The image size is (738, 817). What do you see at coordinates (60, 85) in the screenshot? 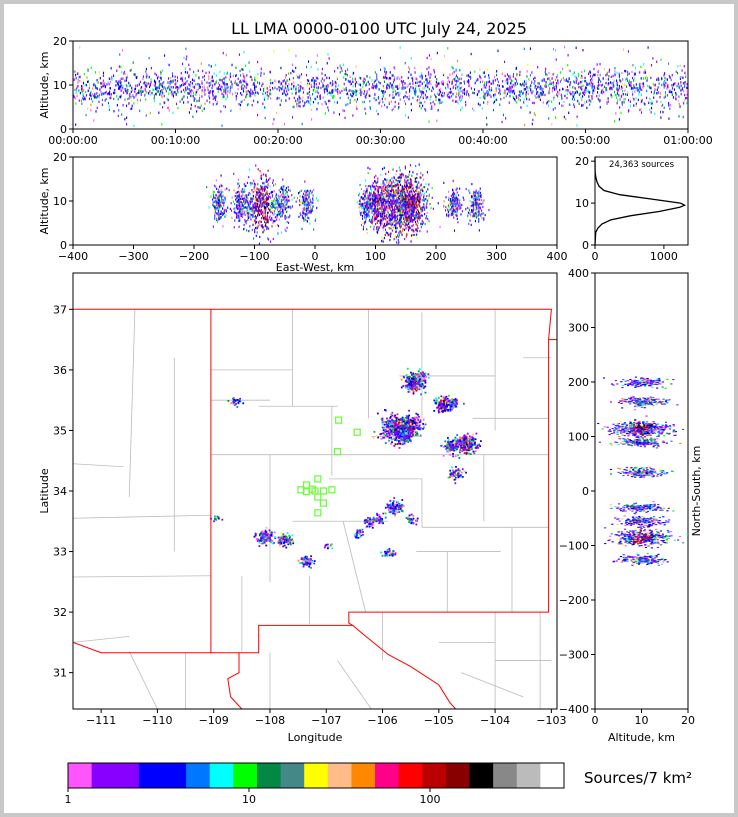
I see `time-altitude-ytick-label: 10` at bounding box center [60, 85].